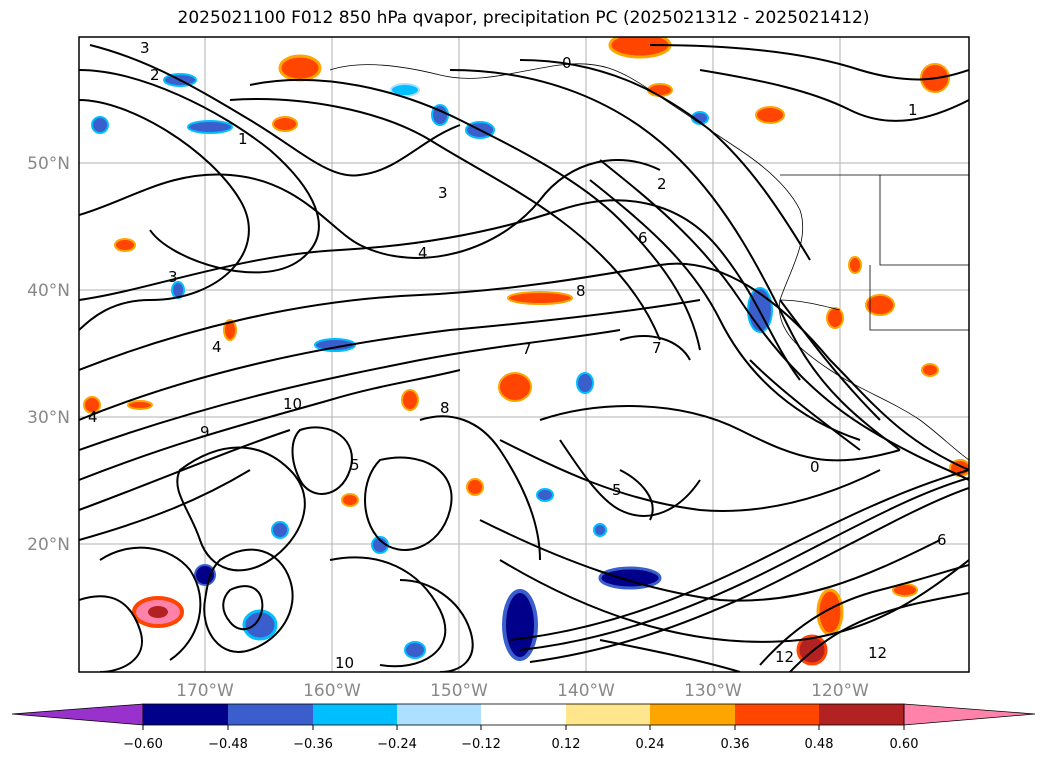  Describe the element at coordinates (650, 744) in the screenshot. I see `colorbar-tick-label: 0.24` at that location.